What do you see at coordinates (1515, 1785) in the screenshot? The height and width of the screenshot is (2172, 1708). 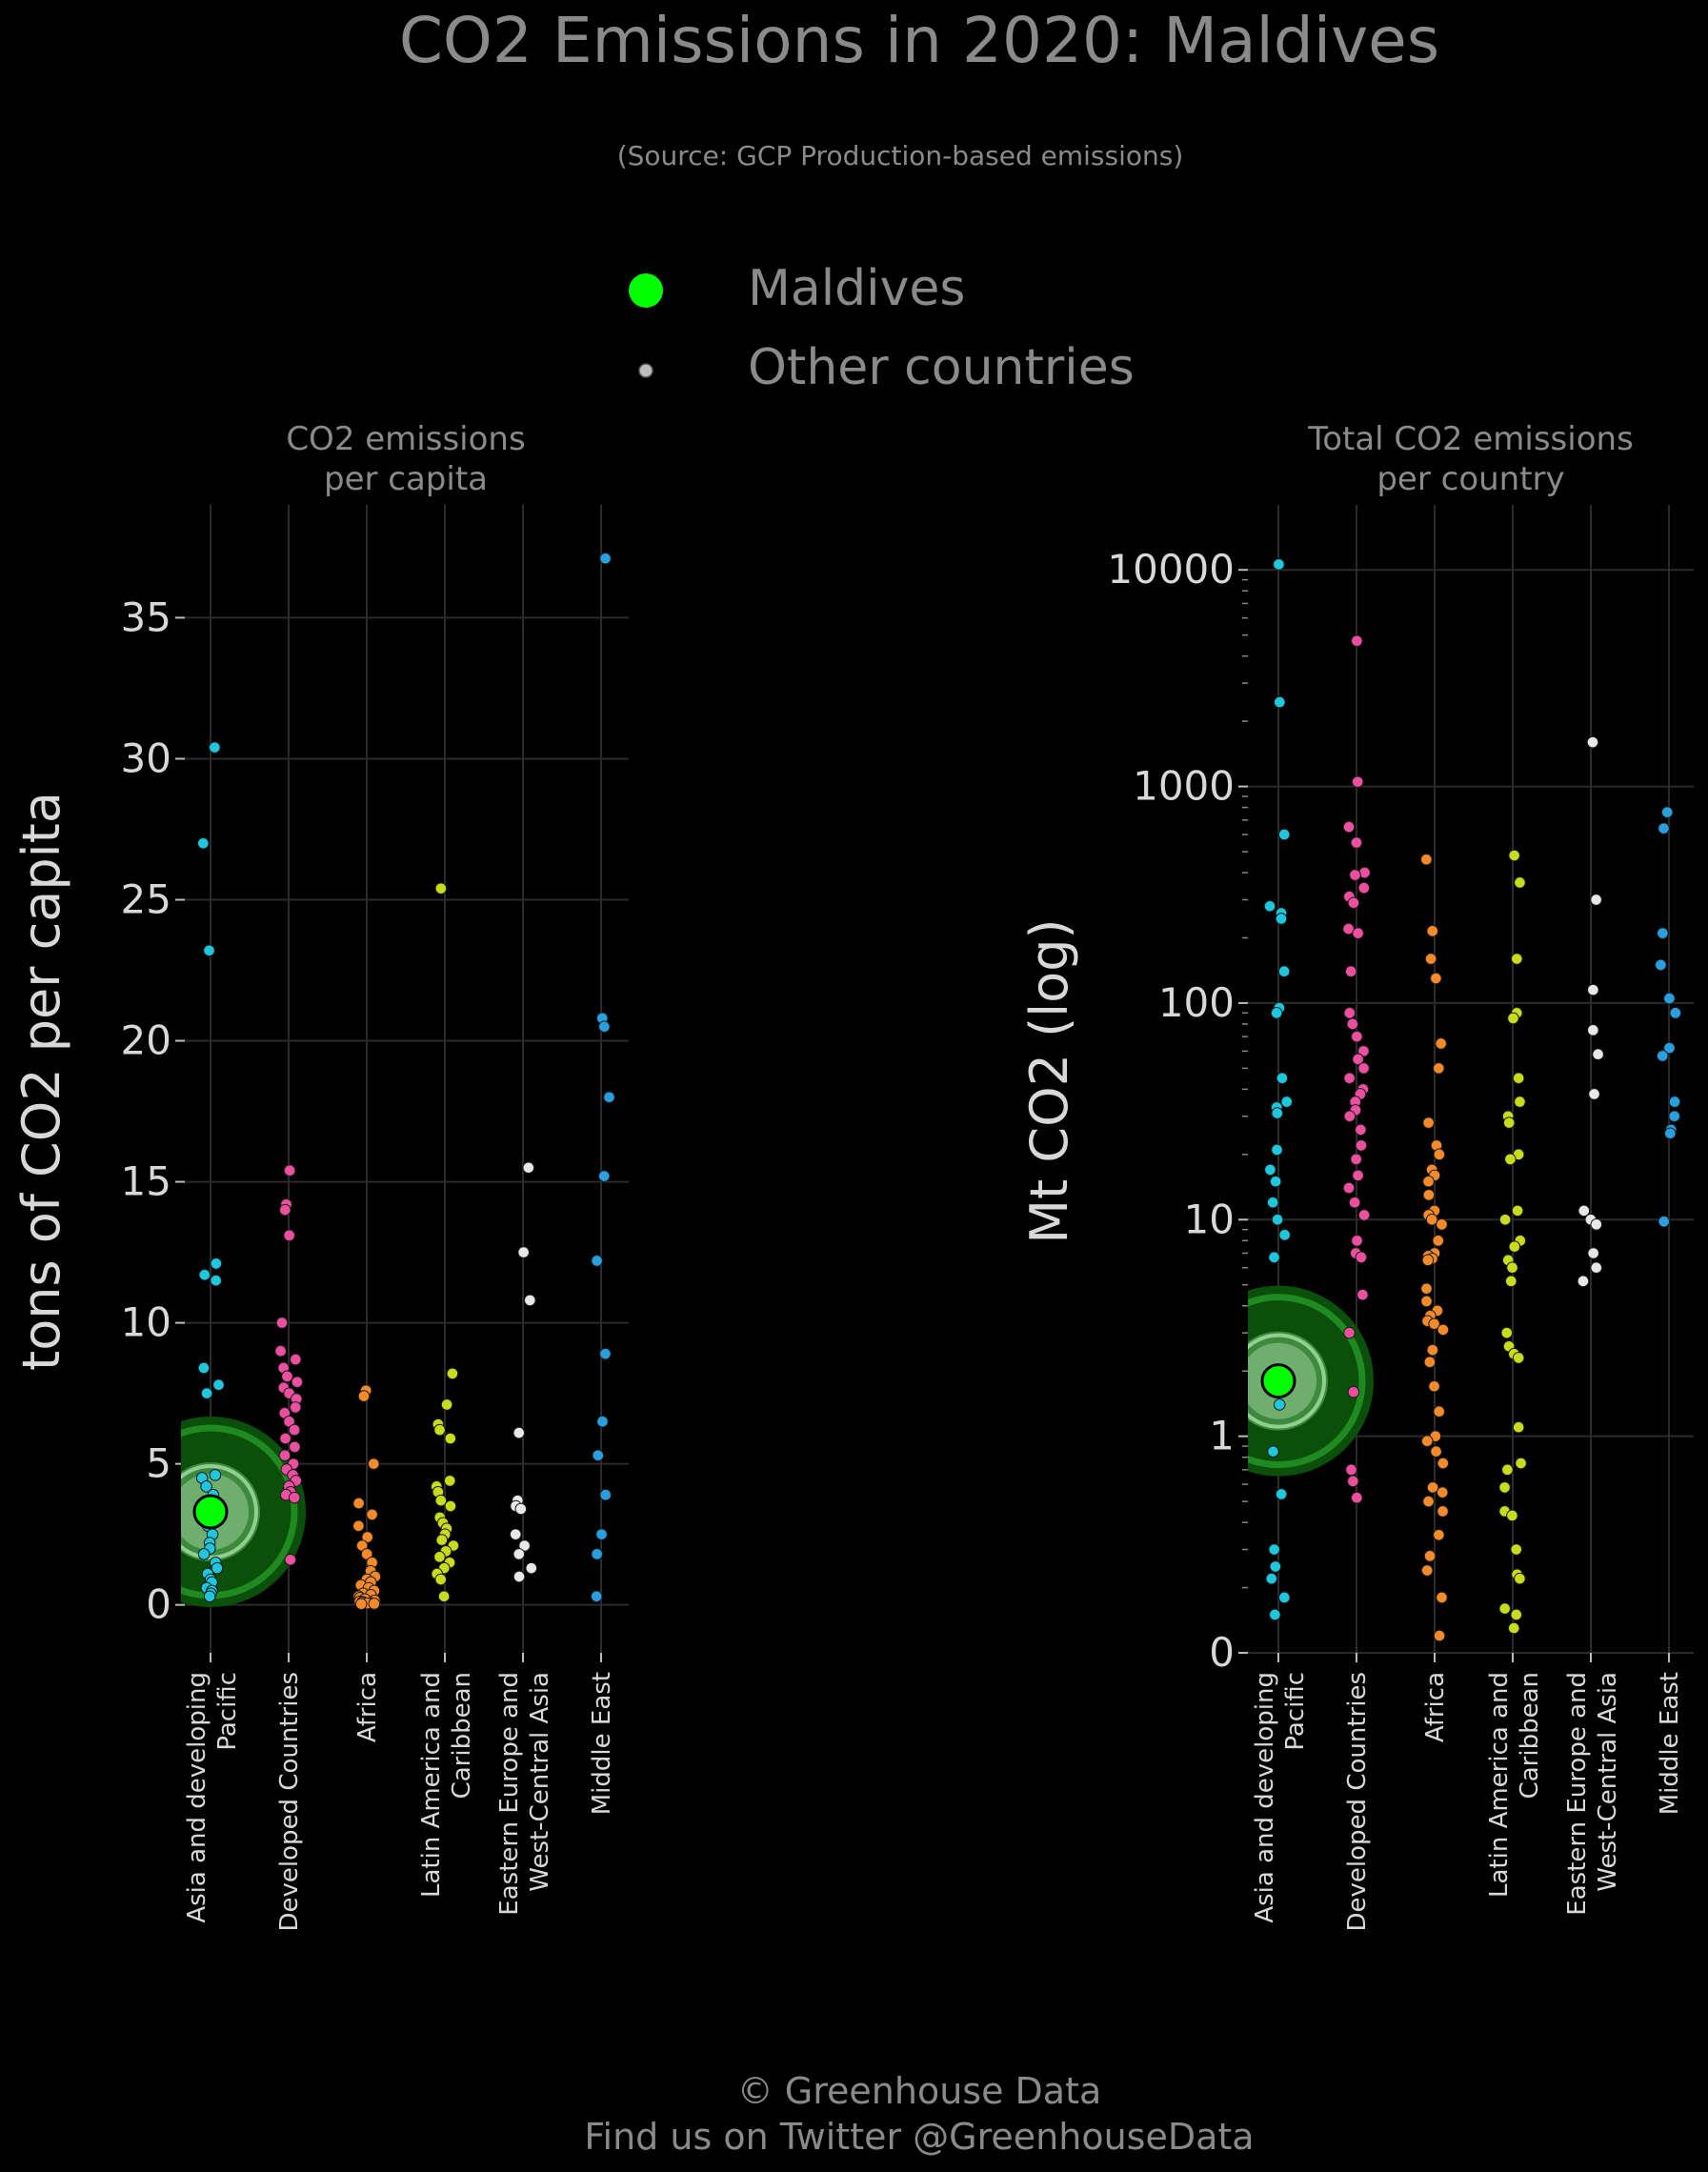 I see `x-tick-label: Latin America andCaribbean` at bounding box center [1515, 1785].